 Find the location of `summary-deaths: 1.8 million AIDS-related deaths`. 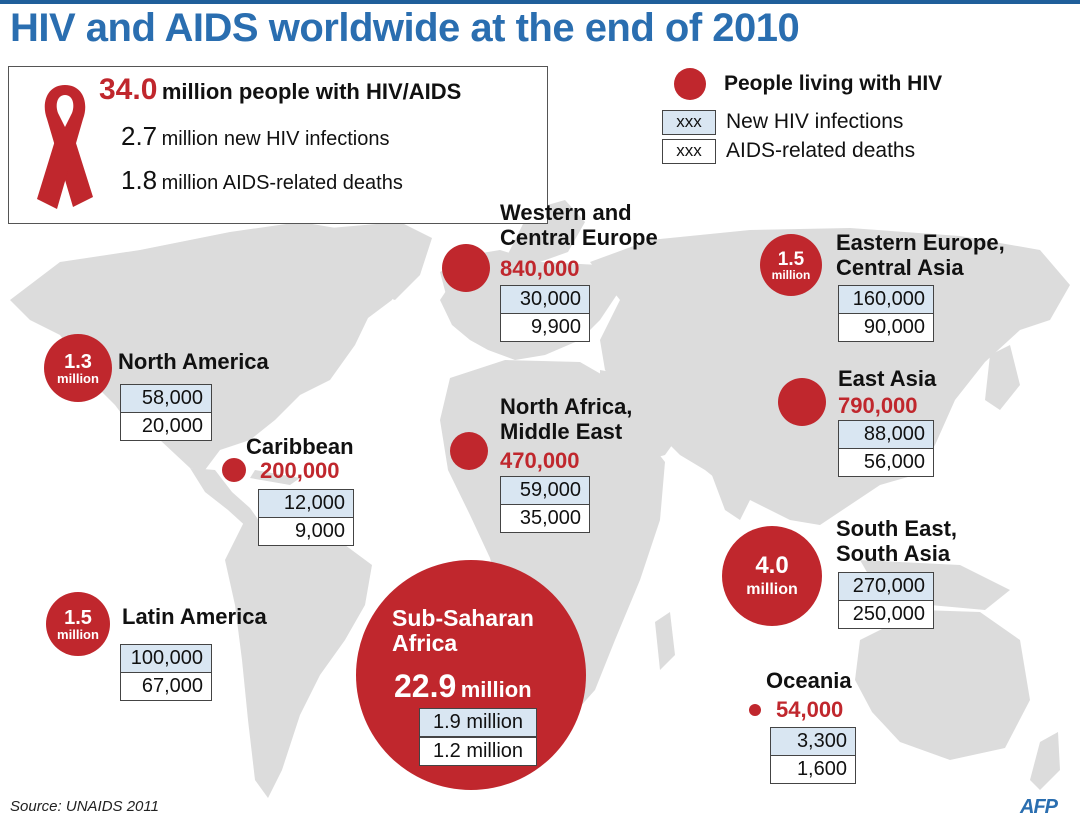

summary-deaths: 1.8 million AIDS-related deaths is located at coordinates (262, 180).